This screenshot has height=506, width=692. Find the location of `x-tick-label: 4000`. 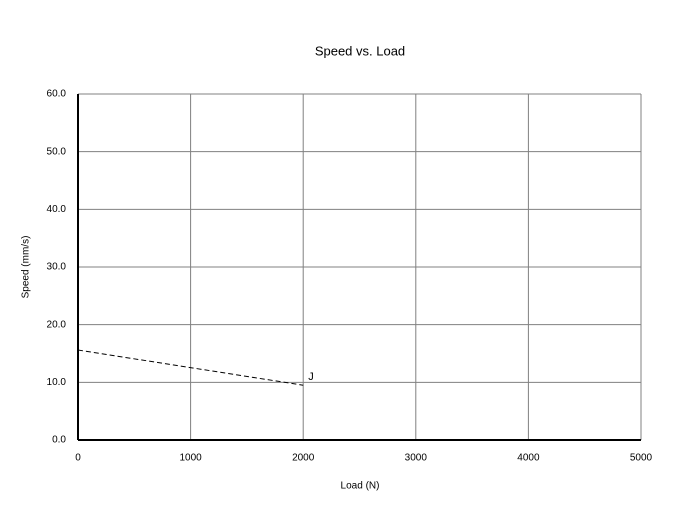

x-tick-label: 4000 is located at coordinates (528, 458).